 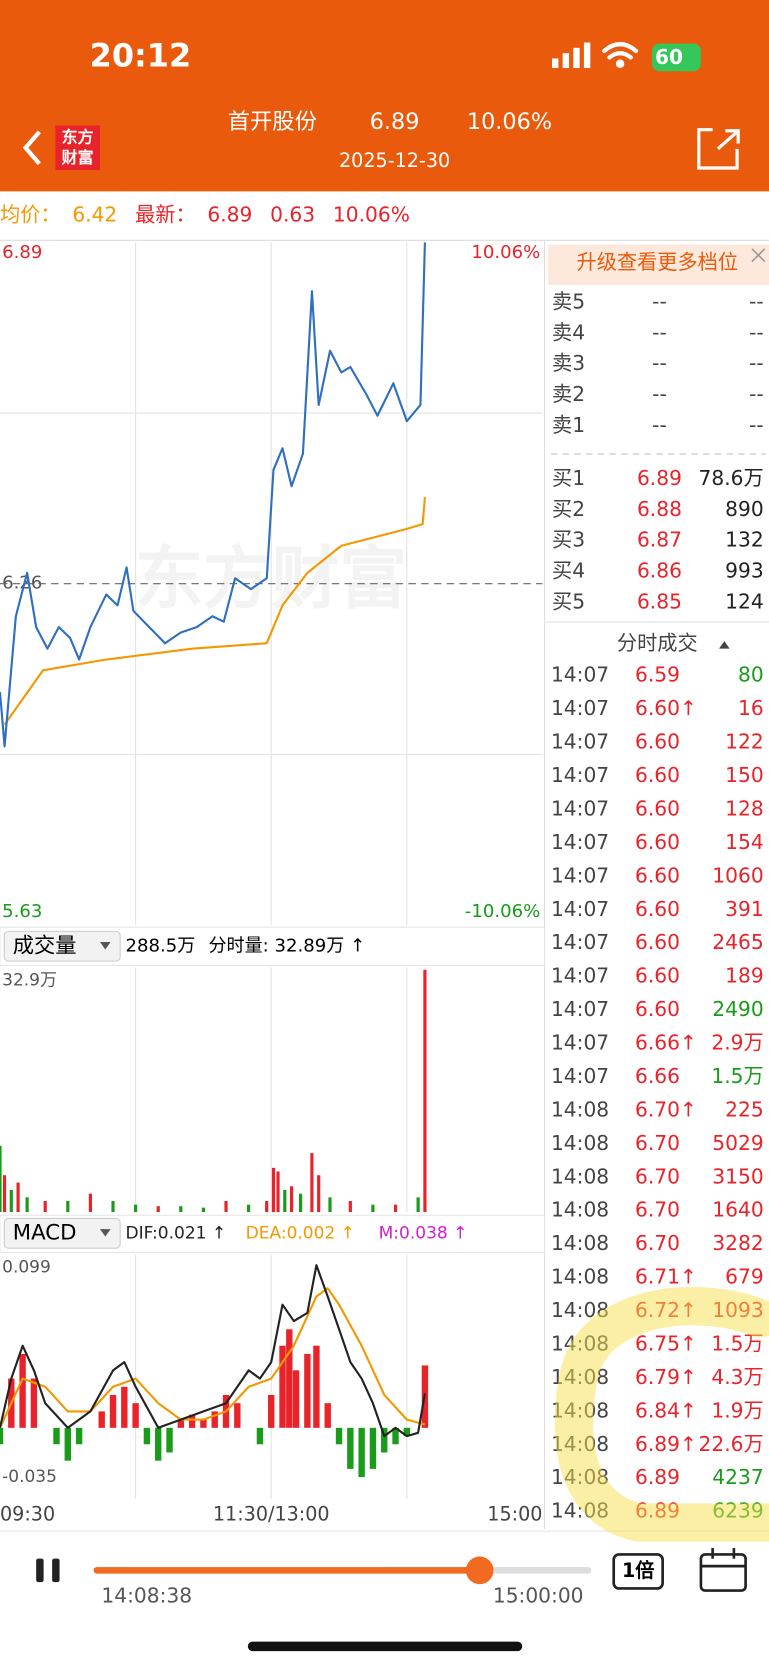 What do you see at coordinates (676, 57) in the screenshot?
I see `battery-icon` at bounding box center [676, 57].